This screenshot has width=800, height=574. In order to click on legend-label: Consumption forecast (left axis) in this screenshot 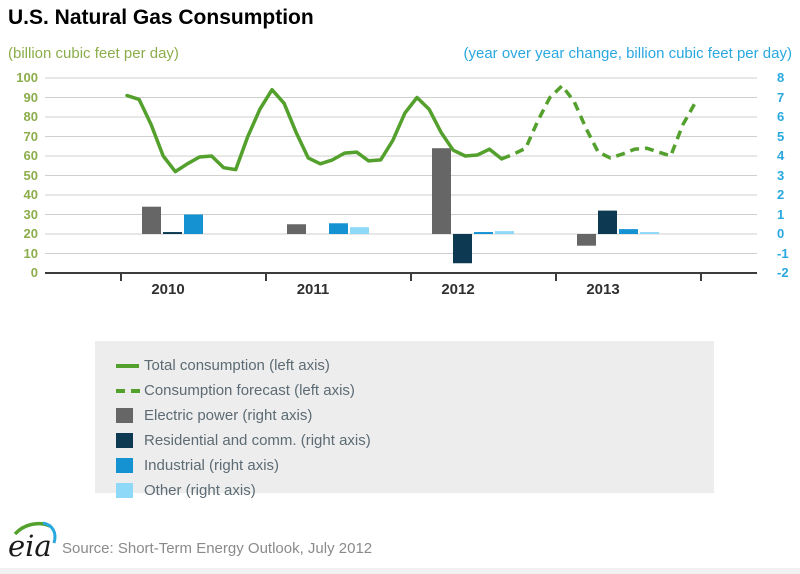, I will do `click(249, 390)`.